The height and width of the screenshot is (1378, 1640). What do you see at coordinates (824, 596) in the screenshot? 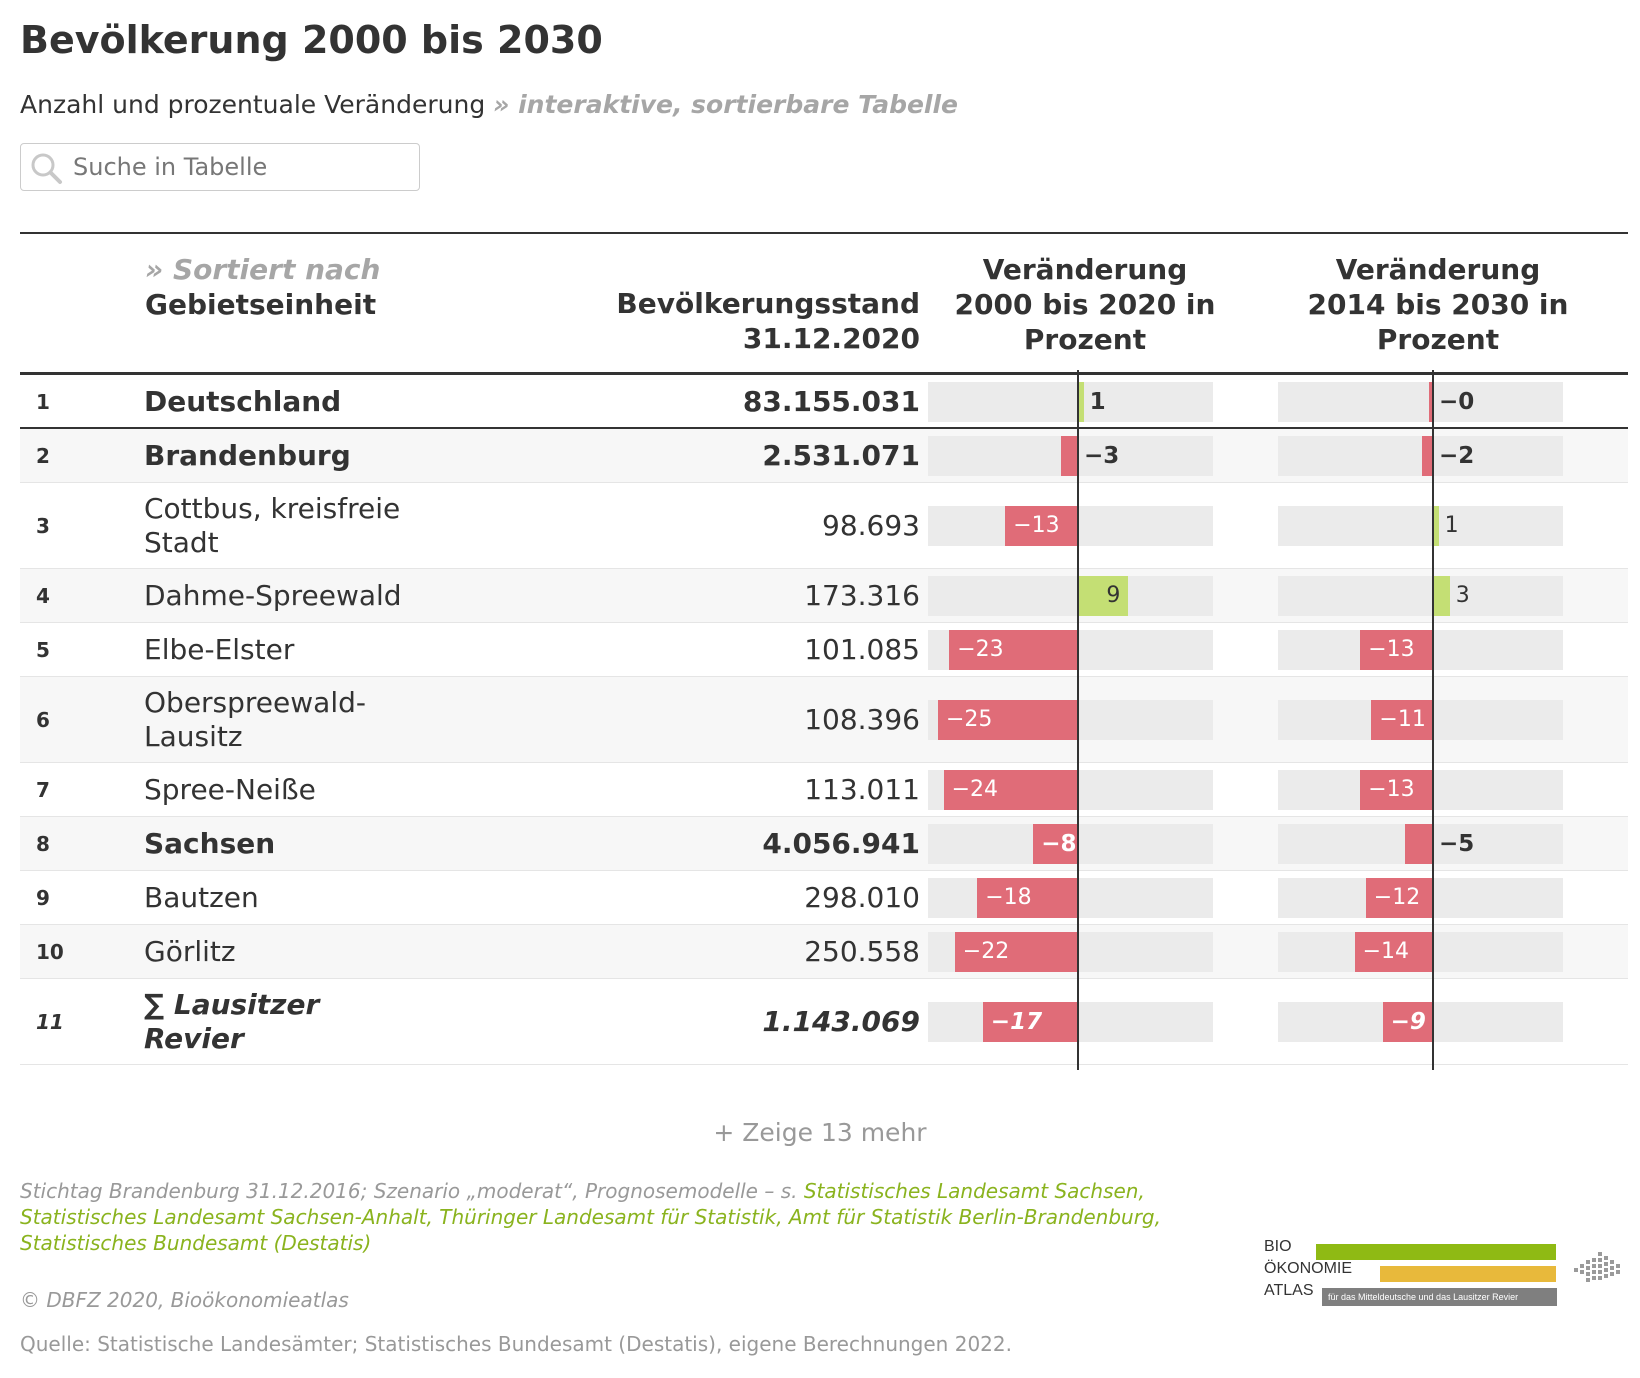
I see `table-row: 4 Dahme-Spreewald 173.316 9 3` at bounding box center [824, 596].